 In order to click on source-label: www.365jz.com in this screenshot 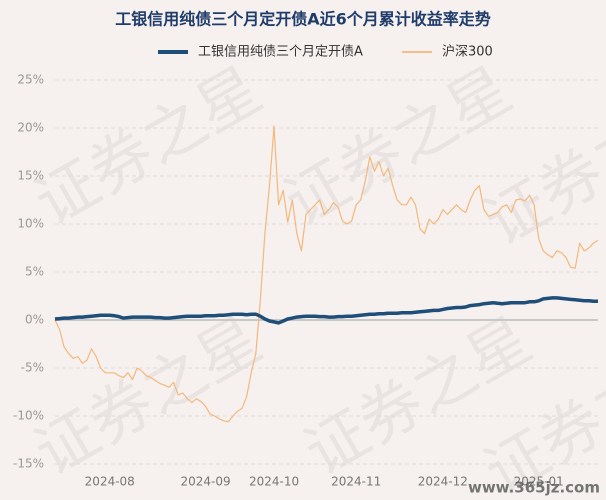, I will do `click(534, 488)`.